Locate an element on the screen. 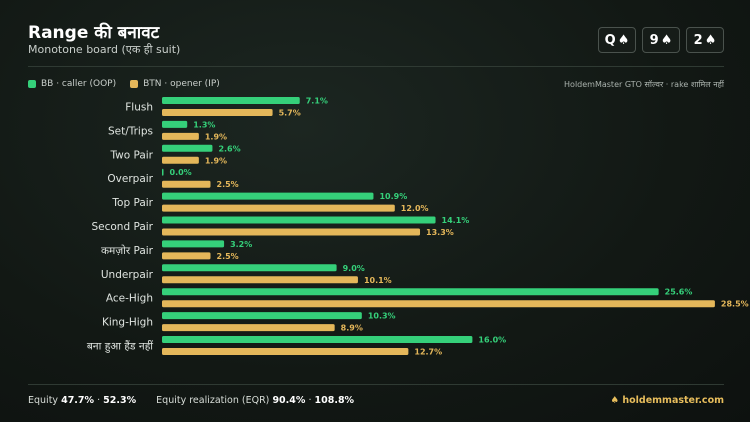 The width and height of the screenshot is (750, 422). category-label: Second Pair is located at coordinates (122, 227).